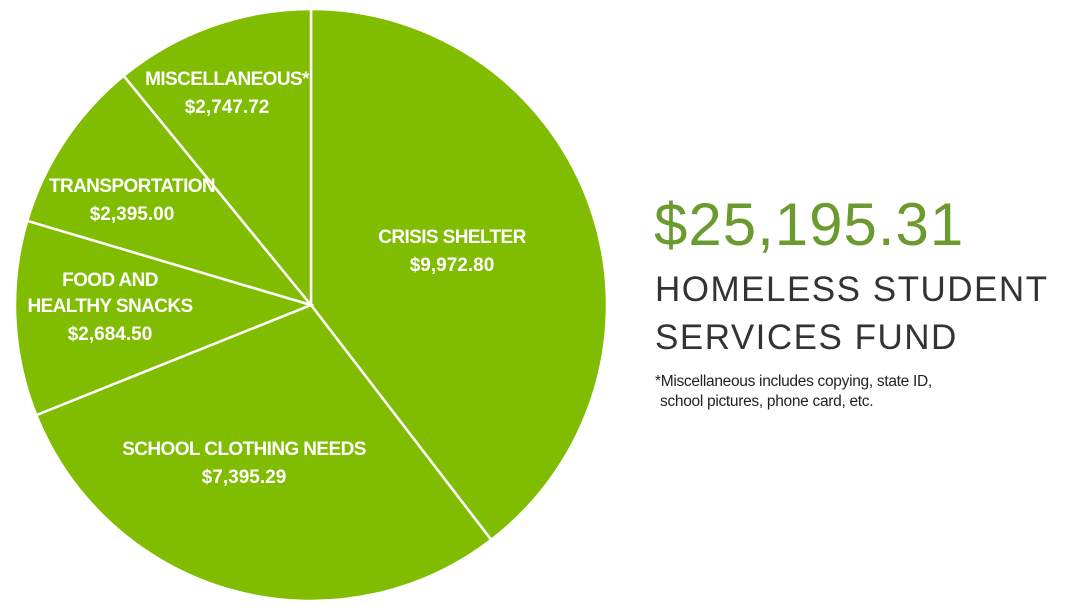 This screenshot has height=612, width=1080. What do you see at coordinates (767, 401) in the screenshot?
I see `footnote-line-2: school pictures, phone card, etc.` at bounding box center [767, 401].